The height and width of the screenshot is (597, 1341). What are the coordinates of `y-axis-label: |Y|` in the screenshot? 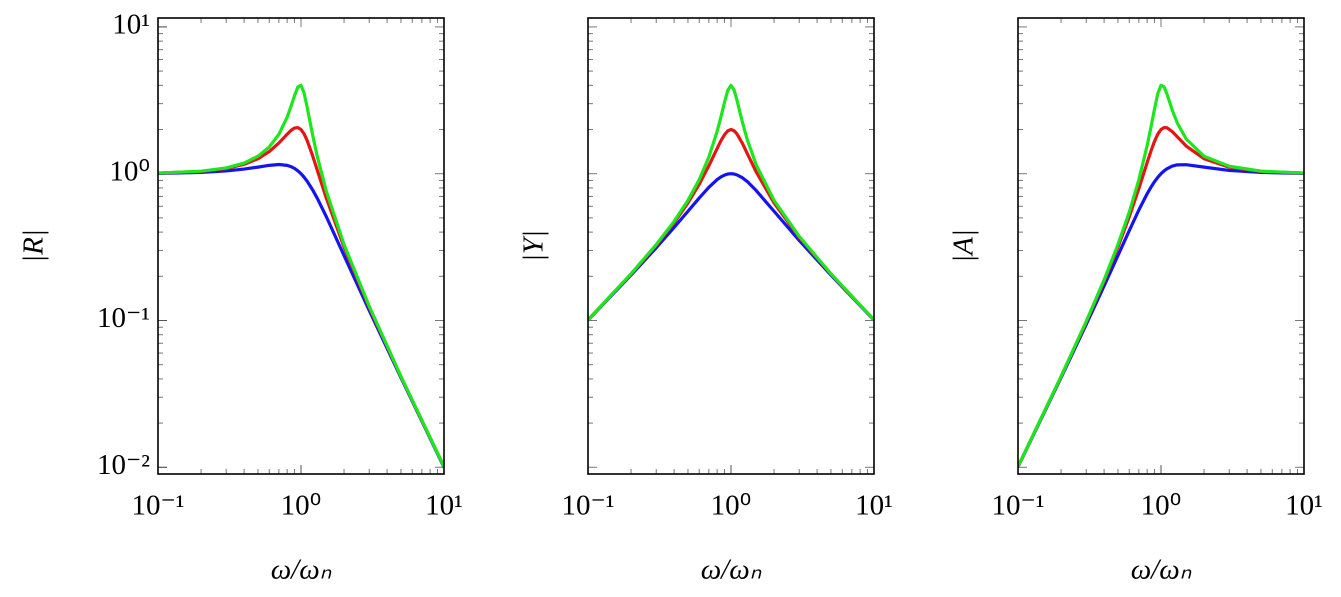 It's located at (534, 246).